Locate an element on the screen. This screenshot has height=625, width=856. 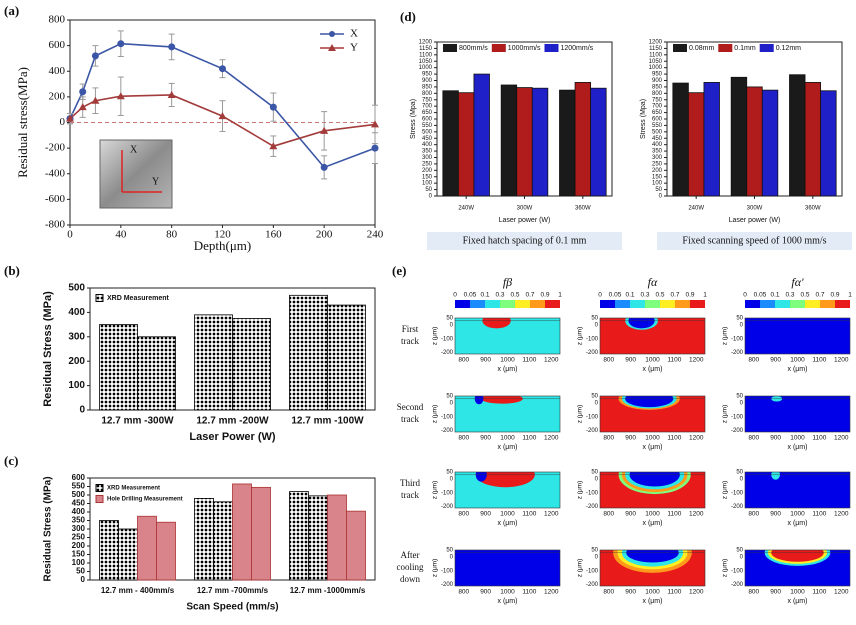
colorbar-tick-label: 0 is located at coordinates (455, 295).